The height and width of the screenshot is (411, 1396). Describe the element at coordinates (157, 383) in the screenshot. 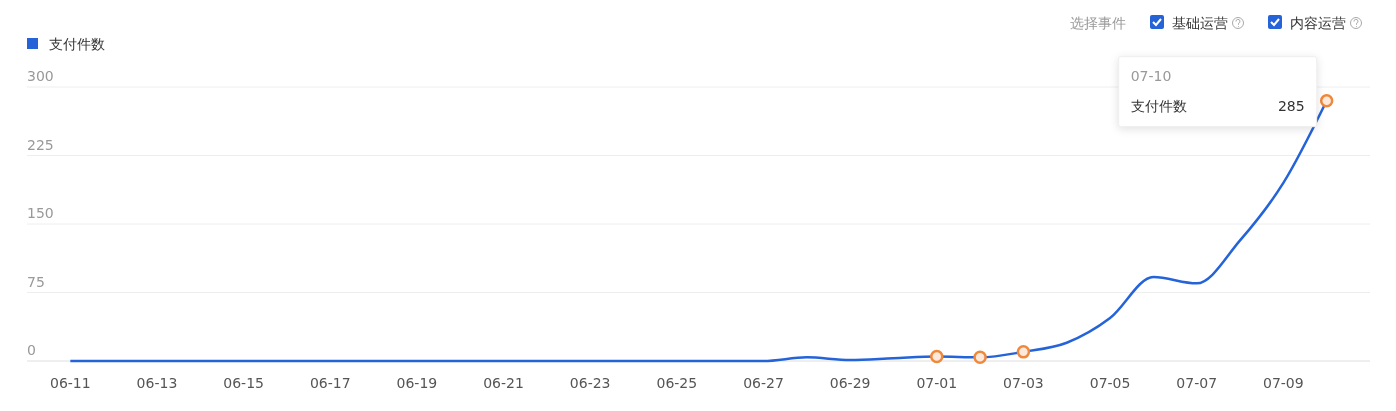

I see `x-tick-label: 06-13` at that location.